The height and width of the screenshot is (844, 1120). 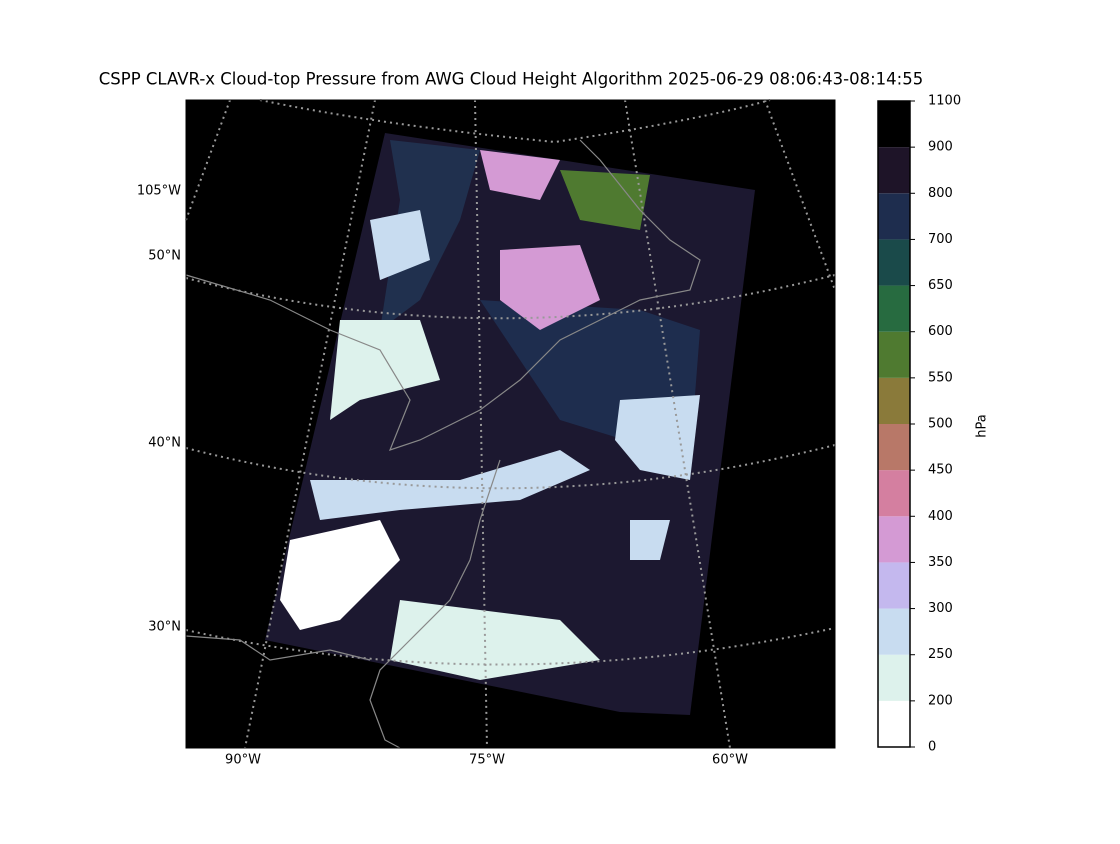 I want to click on colorbar-tick-label: 600, so click(x=940, y=331).